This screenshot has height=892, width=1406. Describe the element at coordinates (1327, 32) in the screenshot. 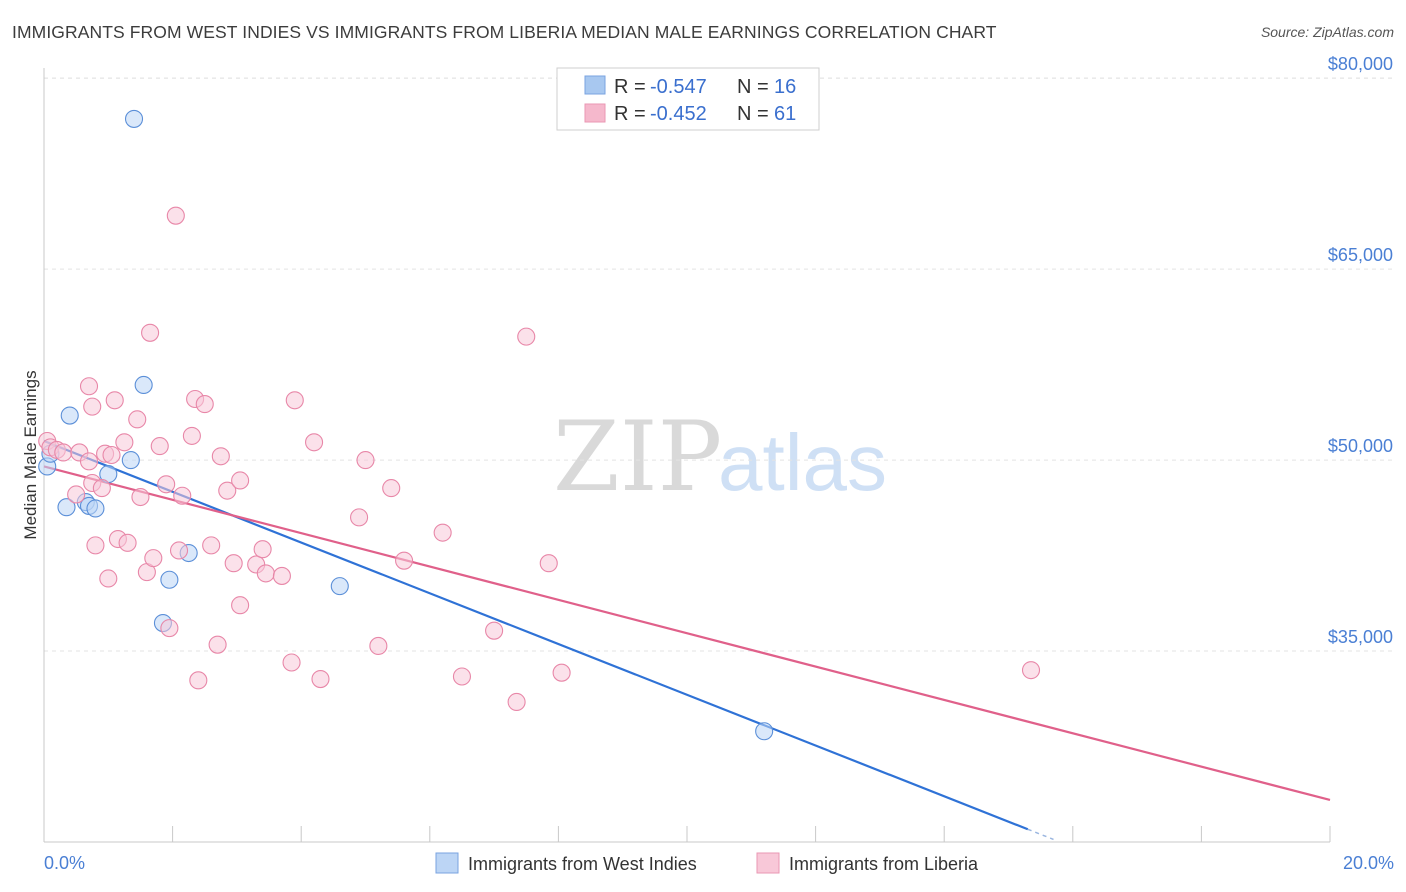

I see `source-label: Source: ZipAtlas.com` at that location.